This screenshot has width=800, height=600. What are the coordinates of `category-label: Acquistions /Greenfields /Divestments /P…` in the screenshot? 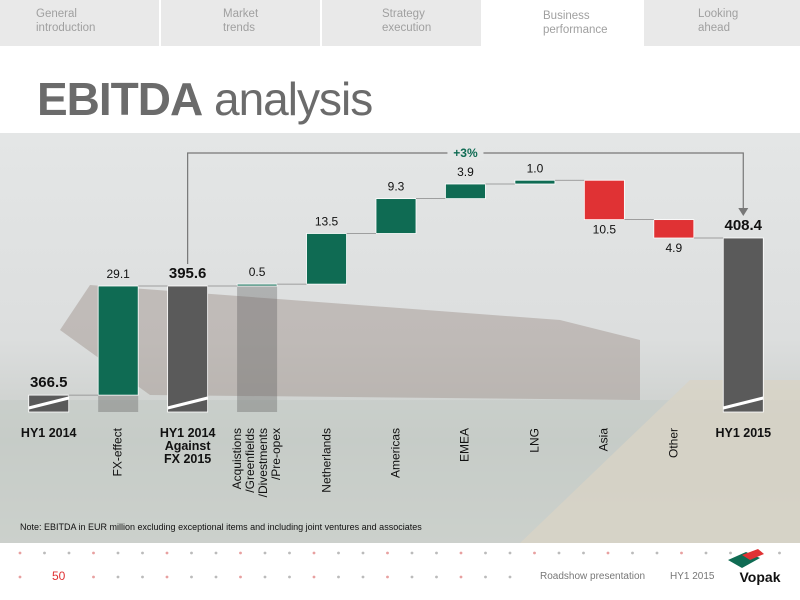 It's located at (257, 463).